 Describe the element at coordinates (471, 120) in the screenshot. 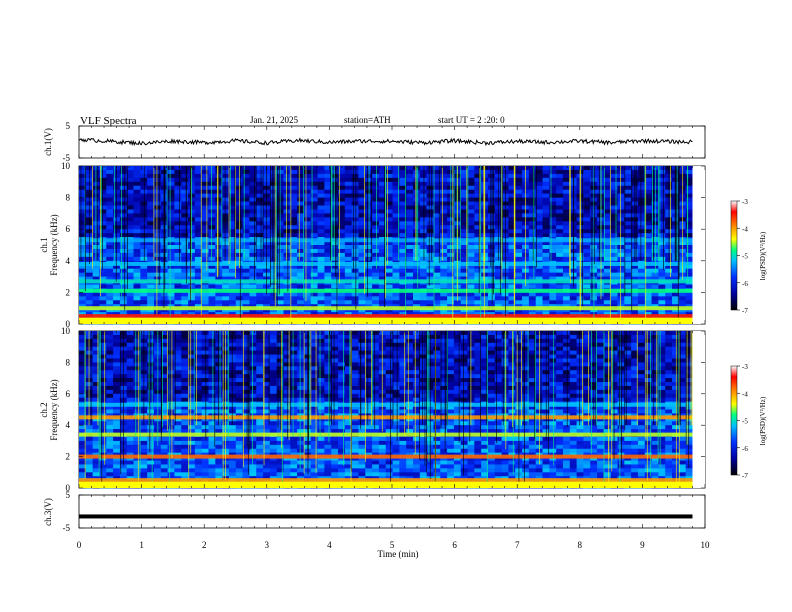

I see `start-time-label: start UT = 2 :20: 0` at that location.